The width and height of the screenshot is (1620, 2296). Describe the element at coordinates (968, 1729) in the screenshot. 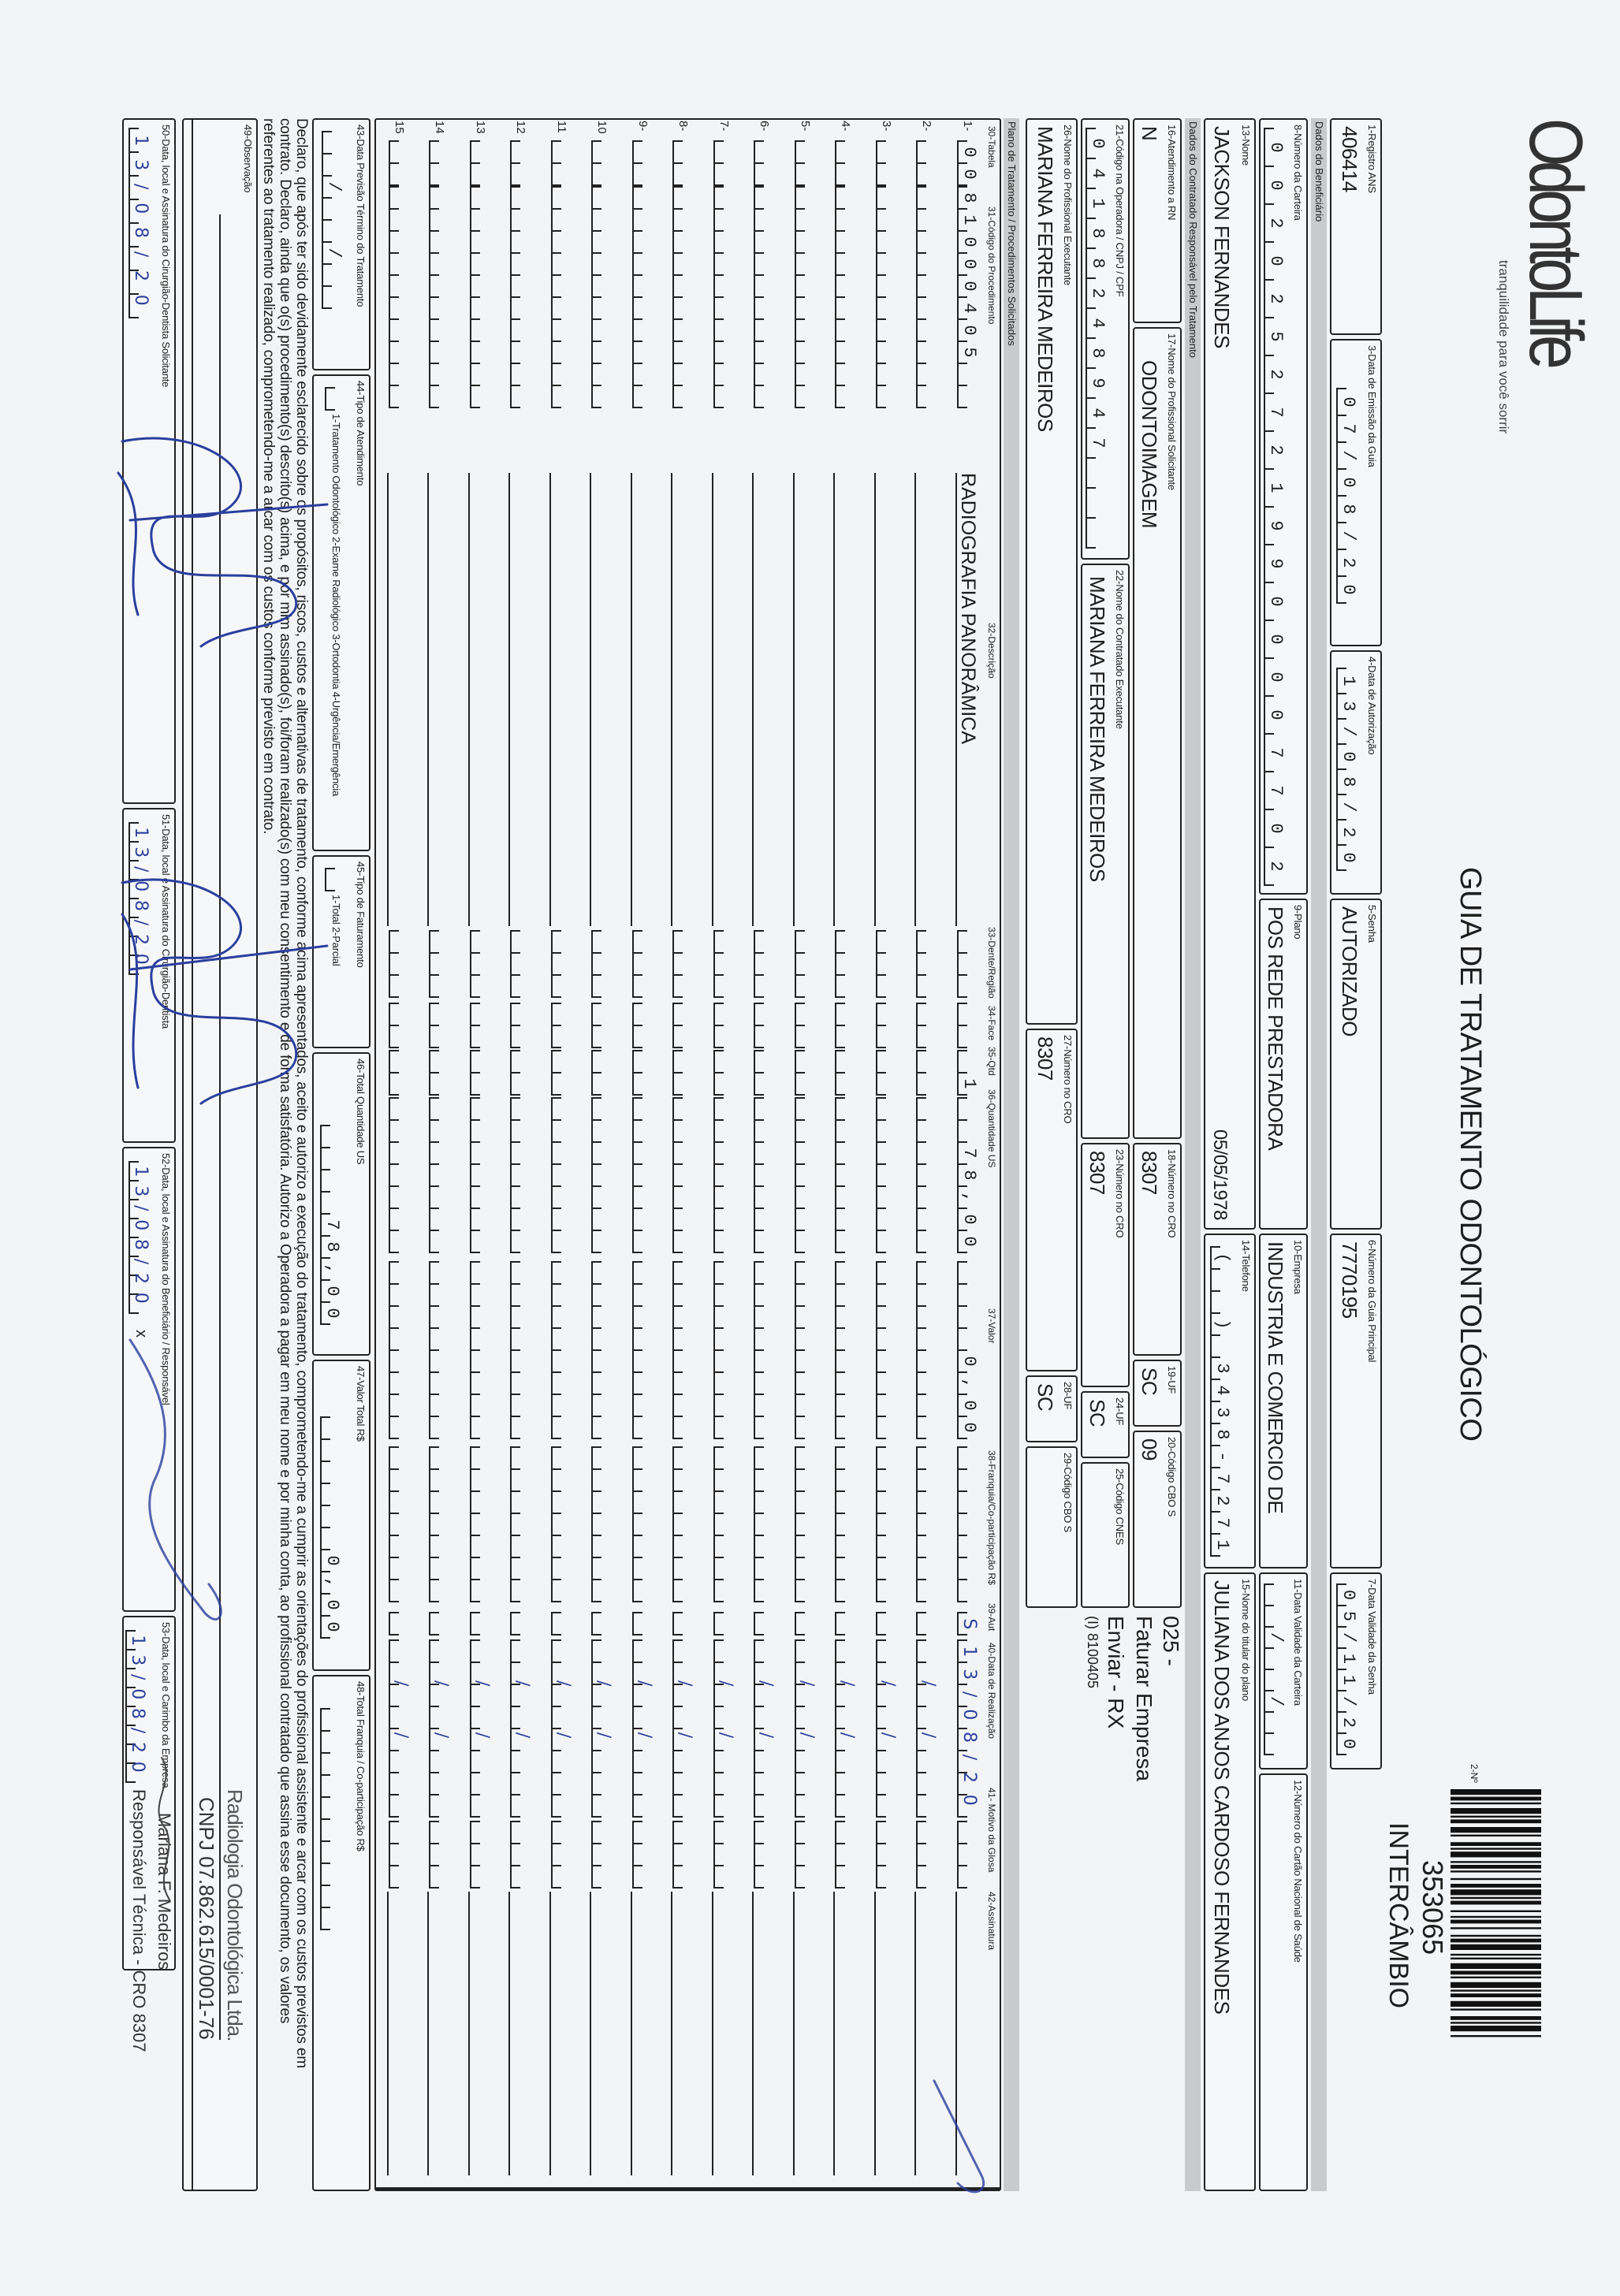

I see `cell-data: 13/08/20` at that location.